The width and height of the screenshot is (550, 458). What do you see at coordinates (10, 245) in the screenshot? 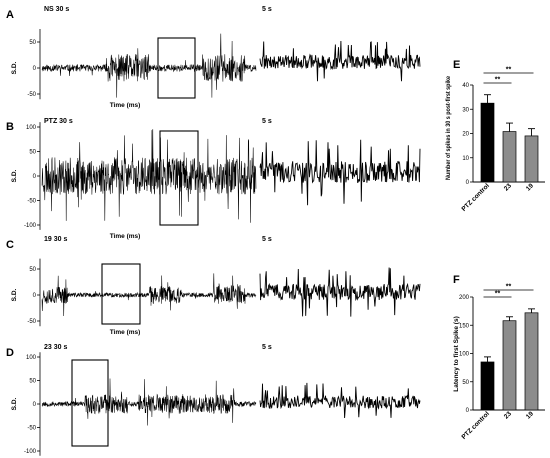
I see `panel-letter: C` at bounding box center [10, 245].